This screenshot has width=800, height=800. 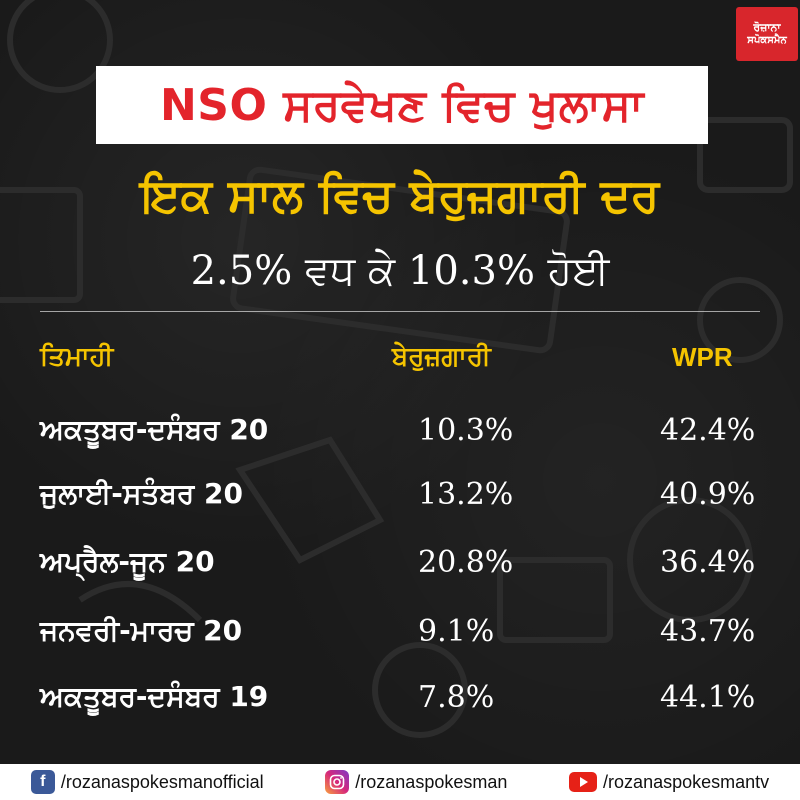 I want to click on unemployment-cell: 7.8%, so click(x=456, y=697).